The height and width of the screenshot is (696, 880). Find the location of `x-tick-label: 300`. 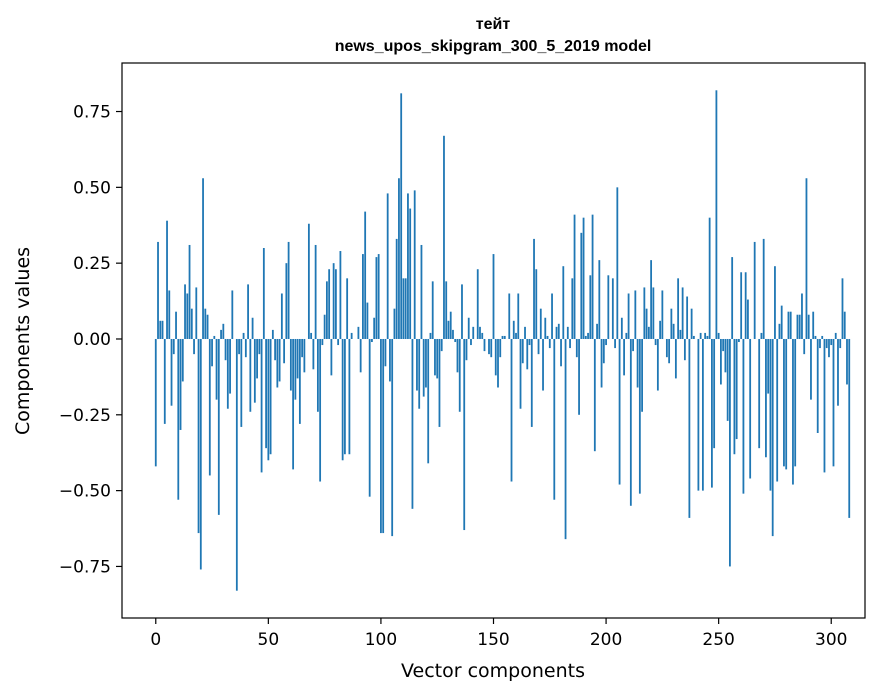

x-tick-label: 300 is located at coordinates (831, 640).